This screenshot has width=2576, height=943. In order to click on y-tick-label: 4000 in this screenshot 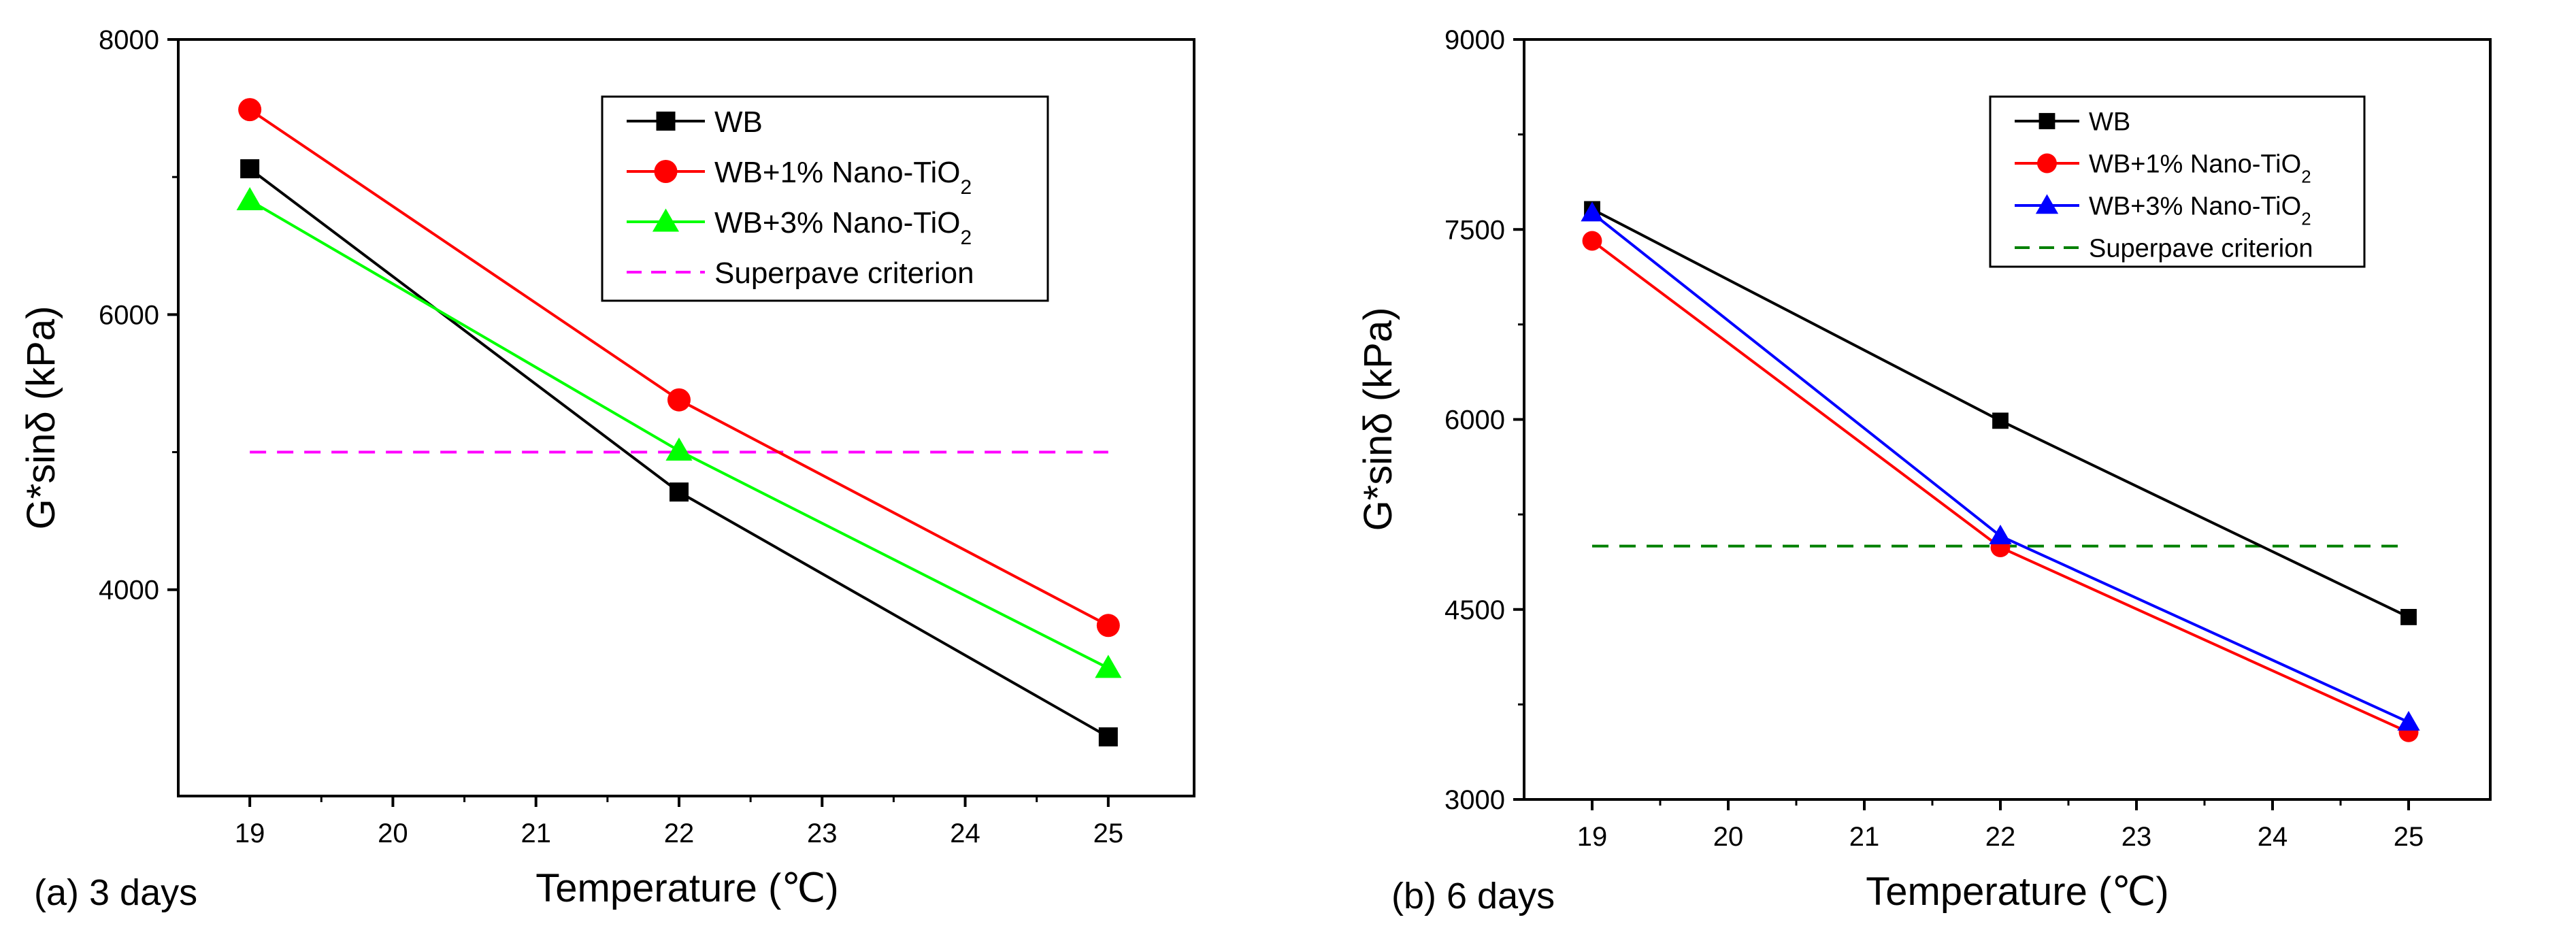, I will do `click(129, 591)`.